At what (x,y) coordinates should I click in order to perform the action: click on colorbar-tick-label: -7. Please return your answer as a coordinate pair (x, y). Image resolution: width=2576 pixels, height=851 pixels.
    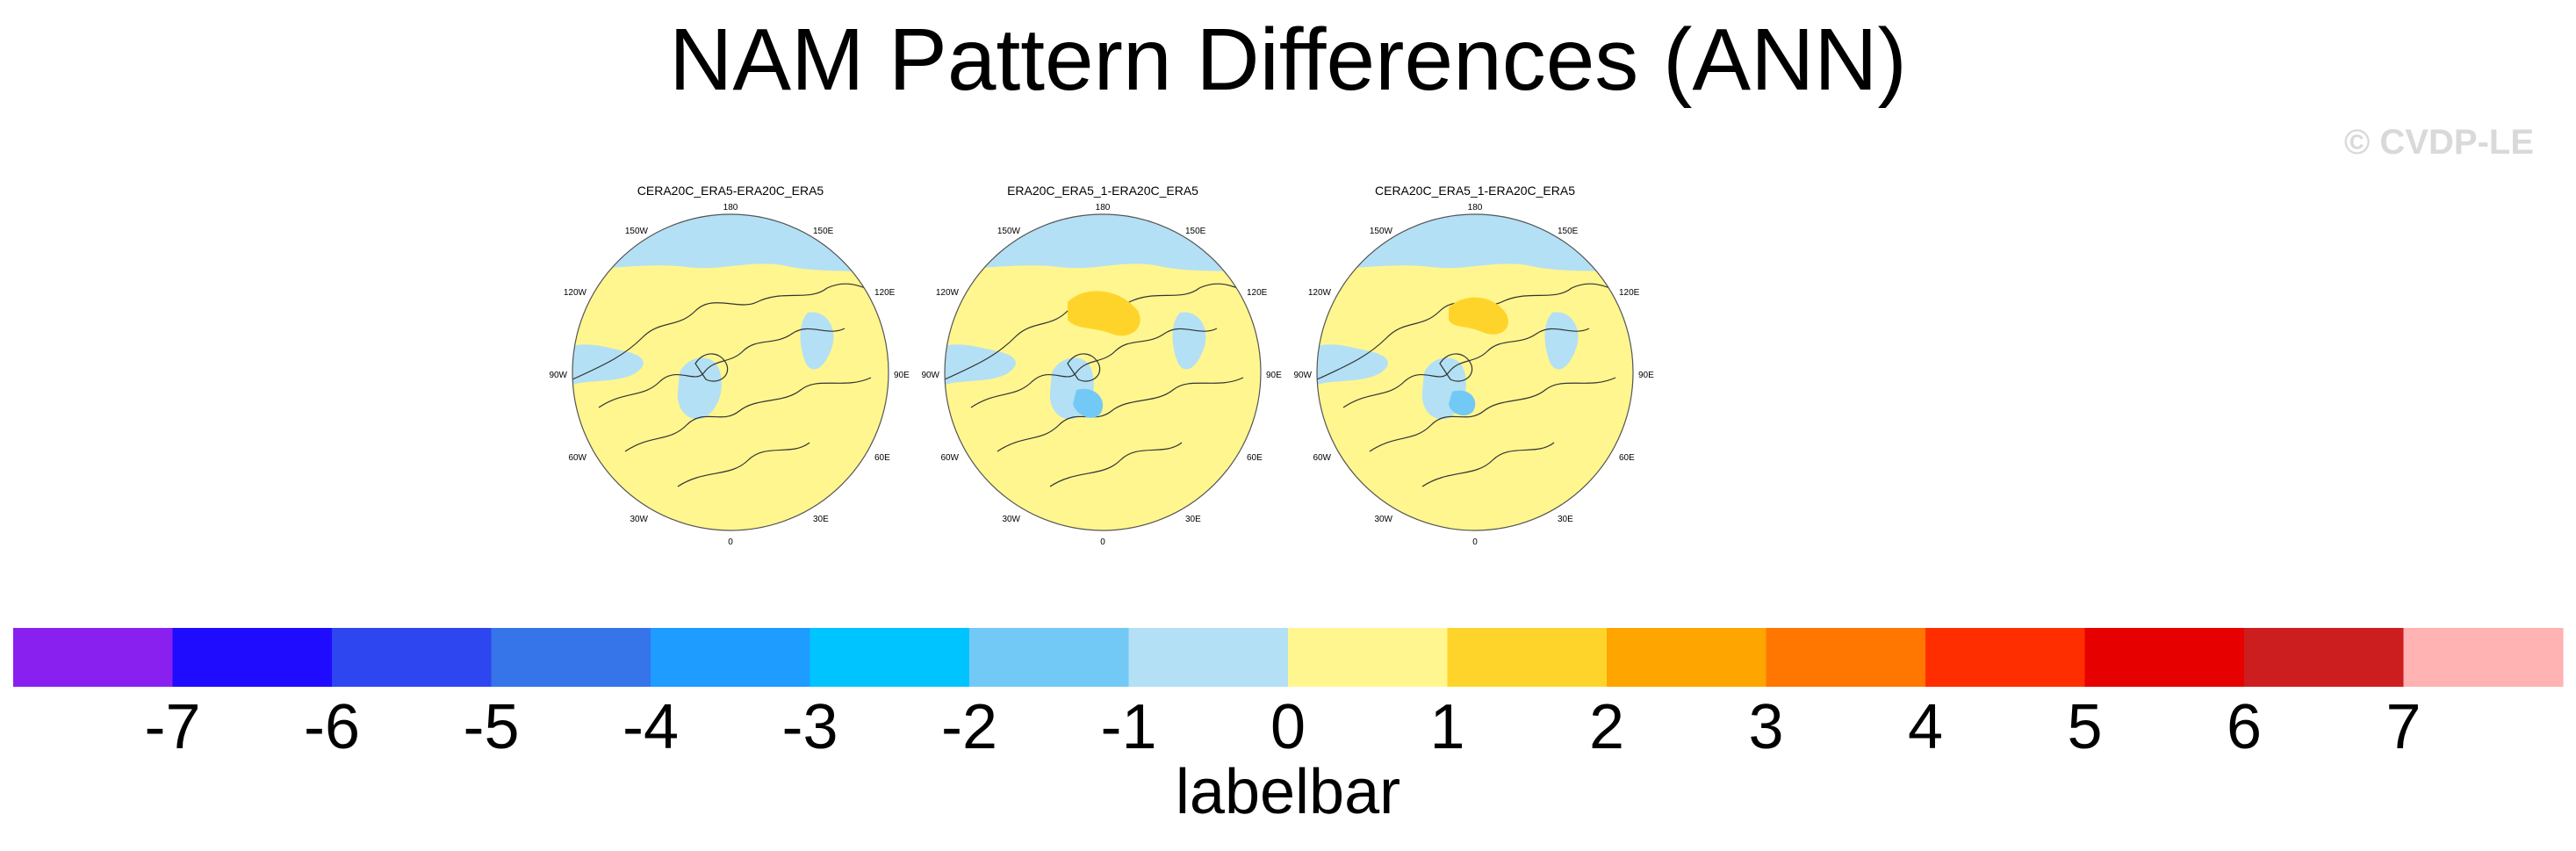
    Looking at the image, I should click on (172, 727).